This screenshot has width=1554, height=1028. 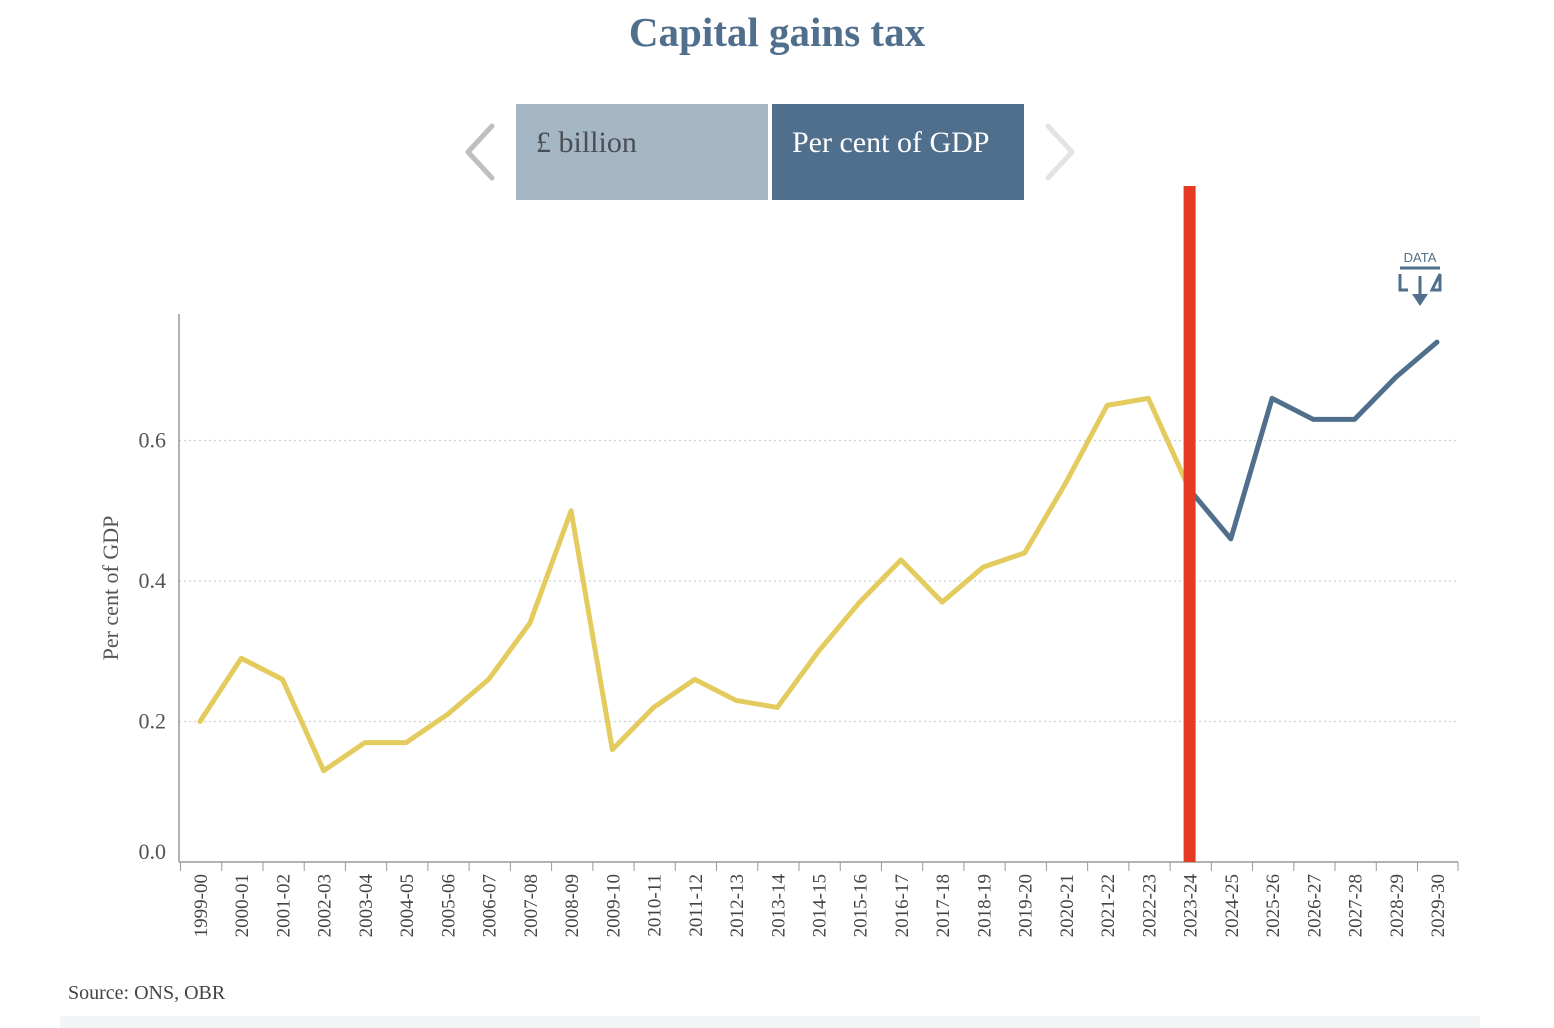 I want to click on x-tick-label: 2004-05, so click(x=407, y=905).